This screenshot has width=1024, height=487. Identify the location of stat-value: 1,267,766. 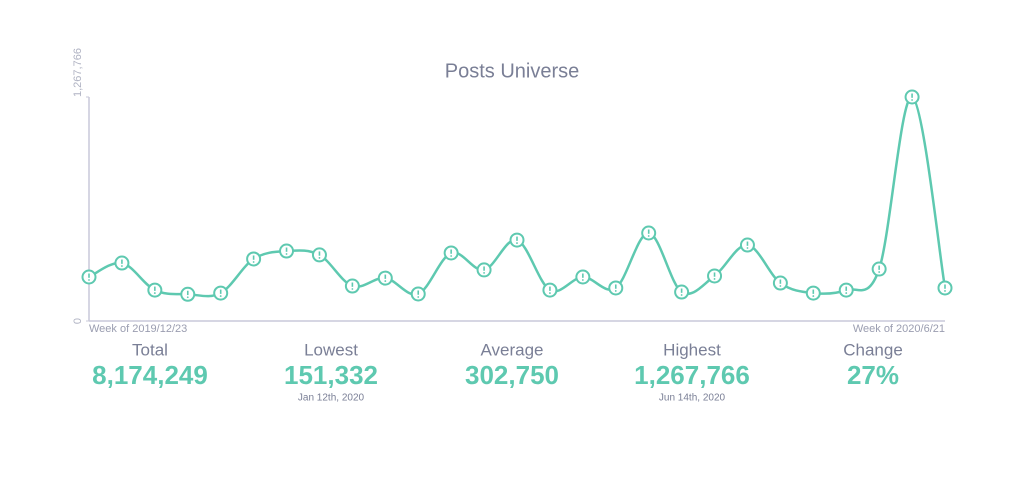
(692, 375).